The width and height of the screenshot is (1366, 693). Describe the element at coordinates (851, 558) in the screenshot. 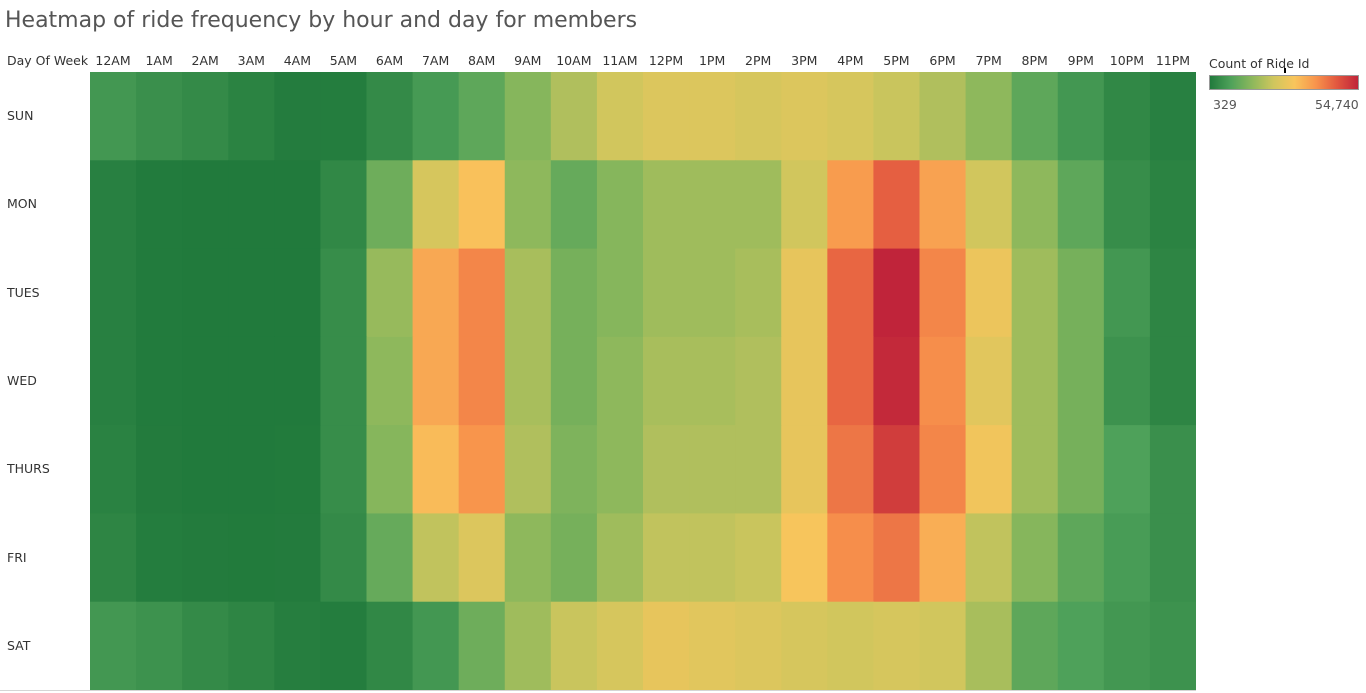

I see `heatmap-cell-fri-4pm` at that location.